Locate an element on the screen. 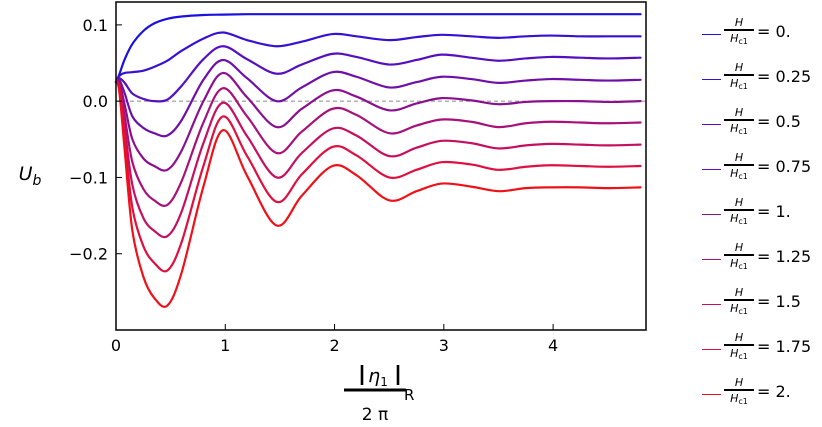 This screenshot has height=427, width=822. y-tick-label-3: −0.2 is located at coordinates (88, 254).